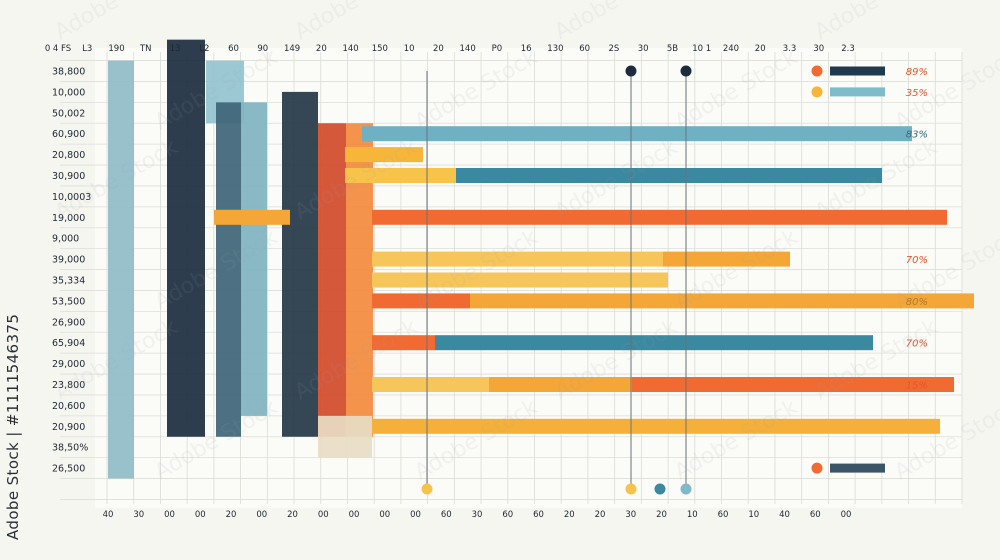 The width and height of the screenshot is (1000, 560). What do you see at coordinates (68, 92) in the screenshot?
I see `row-label: 10,000` at bounding box center [68, 92].